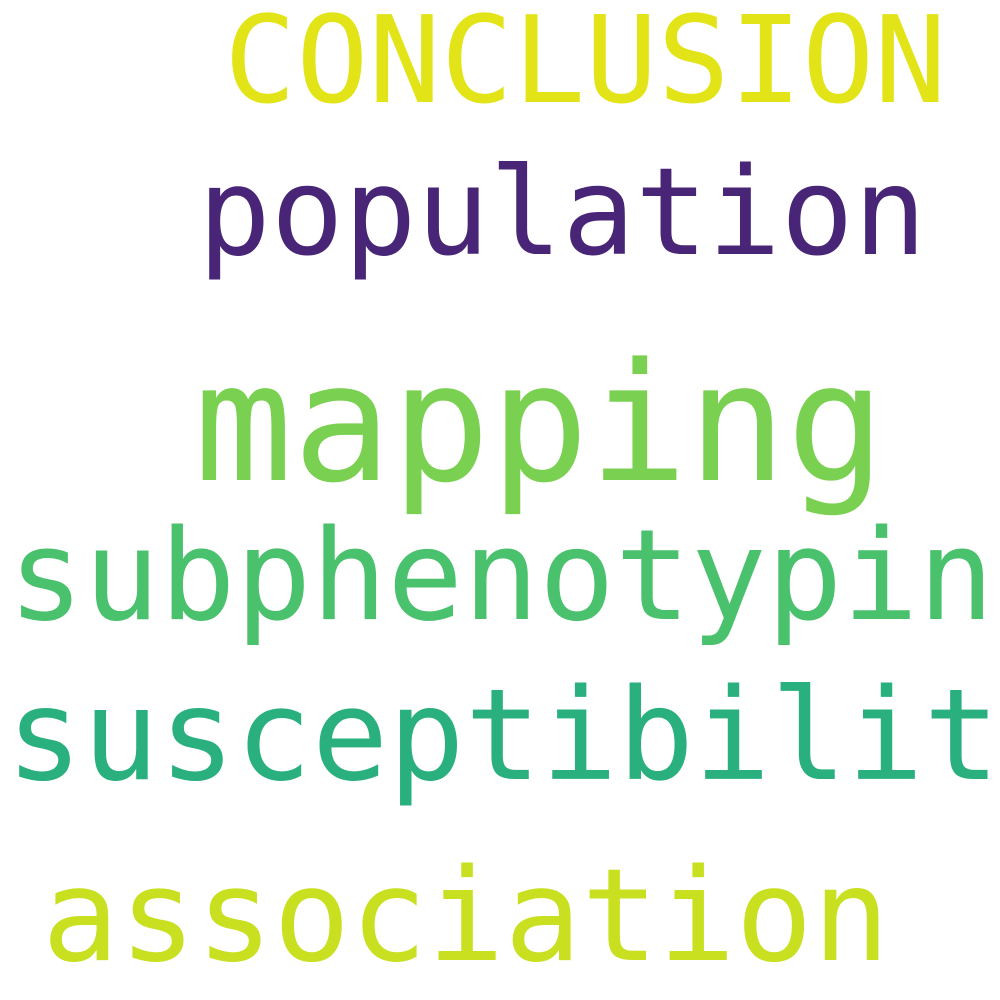  I want to click on word-mapping: mapping, so click(540, 423).